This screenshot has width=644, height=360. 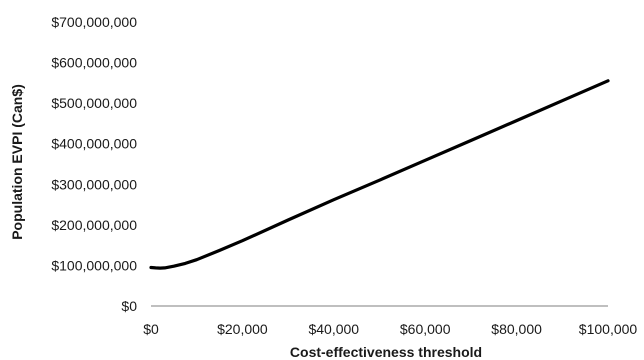 What do you see at coordinates (516, 329) in the screenshot?
I see `x-tick-label: $80,000` at bounding box center [516, 329].